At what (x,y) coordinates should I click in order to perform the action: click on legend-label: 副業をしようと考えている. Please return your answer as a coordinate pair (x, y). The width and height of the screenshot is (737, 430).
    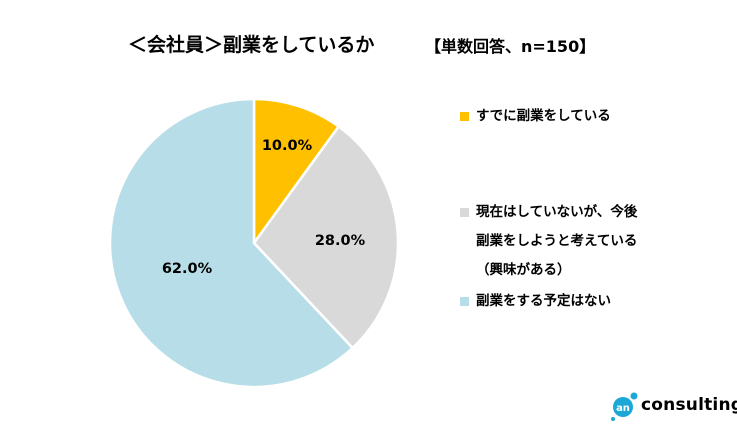
    Looking at the image, I should click on (557, 241).